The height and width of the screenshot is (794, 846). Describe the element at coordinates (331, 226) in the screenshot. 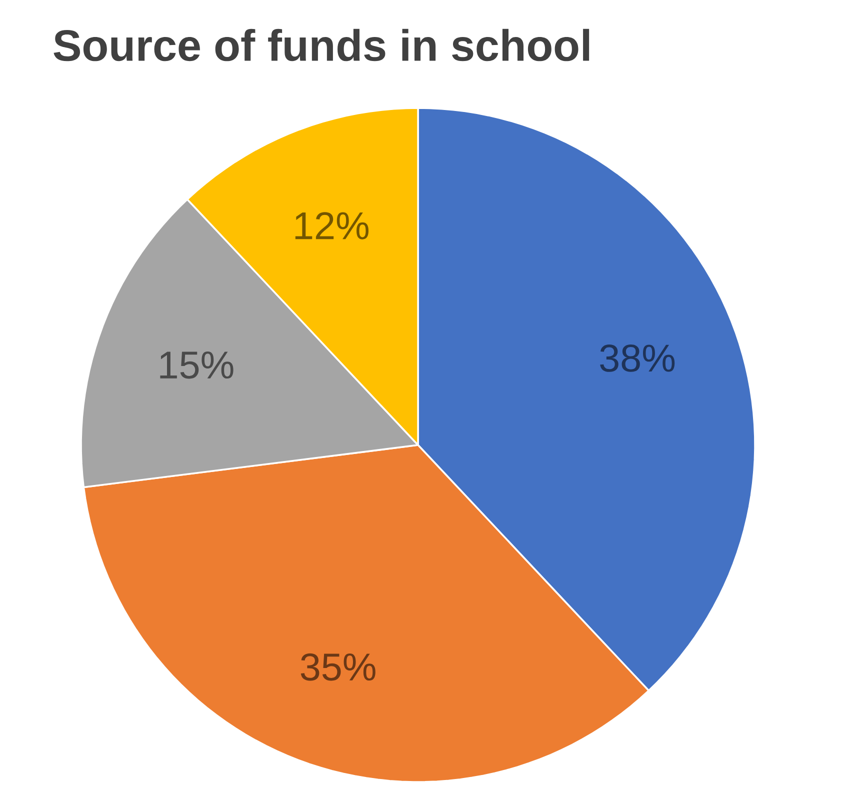

I see `data-label: 12%` at that location.